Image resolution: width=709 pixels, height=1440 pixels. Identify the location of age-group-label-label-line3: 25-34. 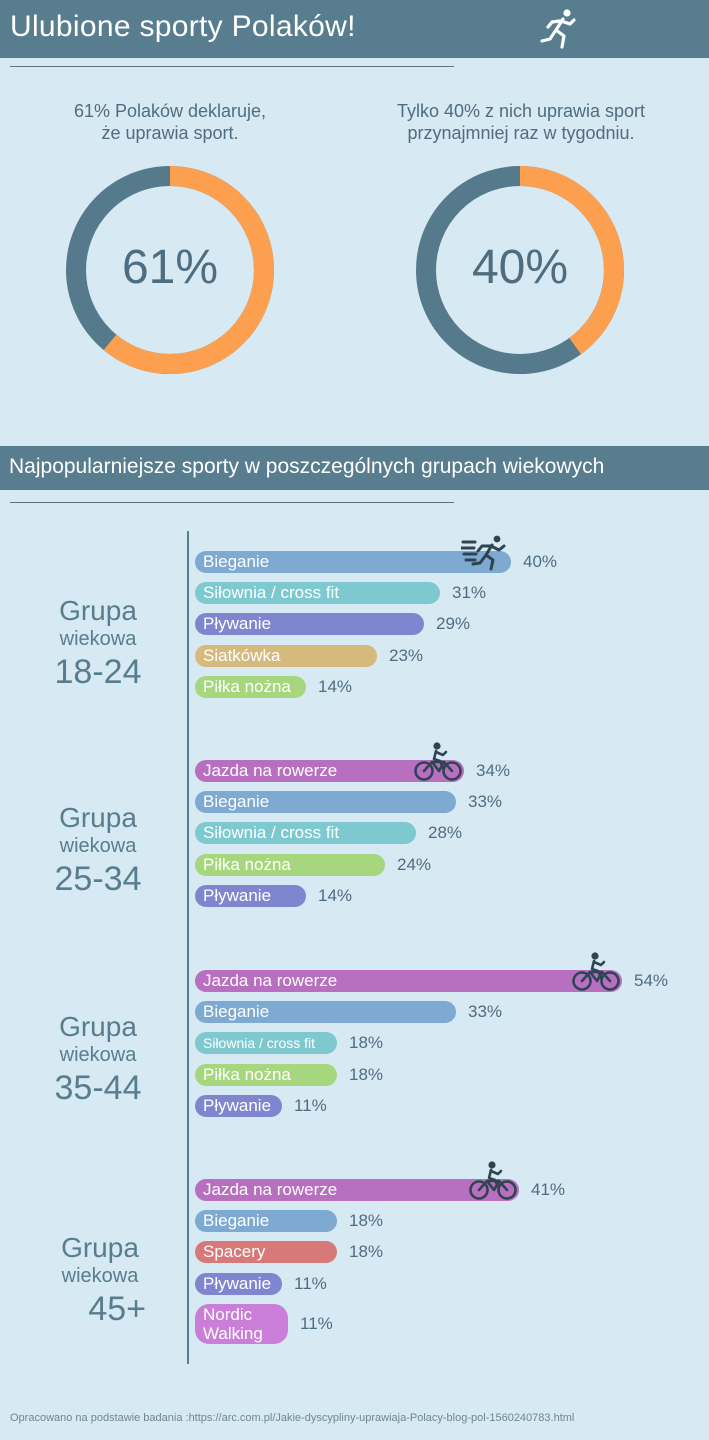
(98, 879).